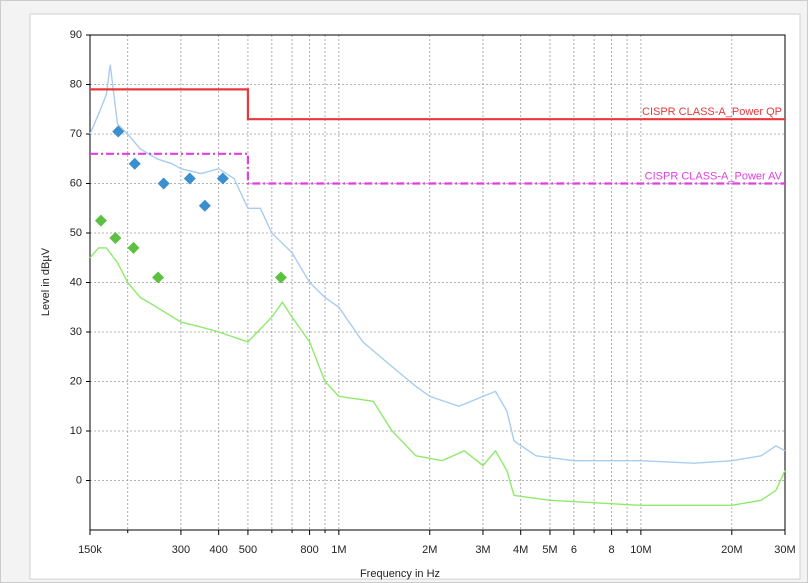 The image size is (808, 583). I want to click on x-tick-label: 5M, so click(549, 550).